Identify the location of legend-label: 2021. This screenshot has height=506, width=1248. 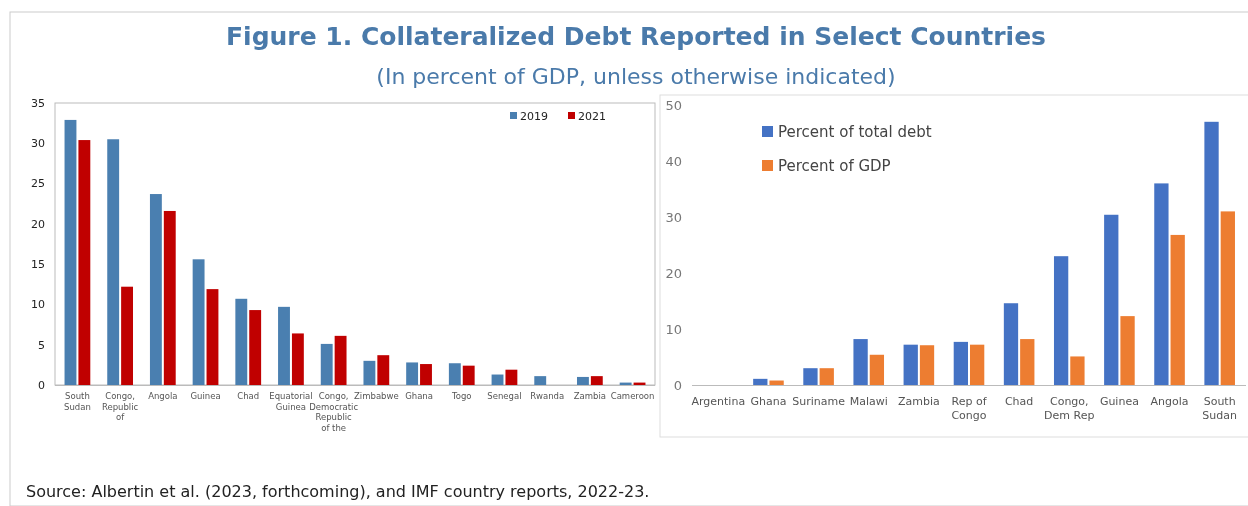
(592, 116).